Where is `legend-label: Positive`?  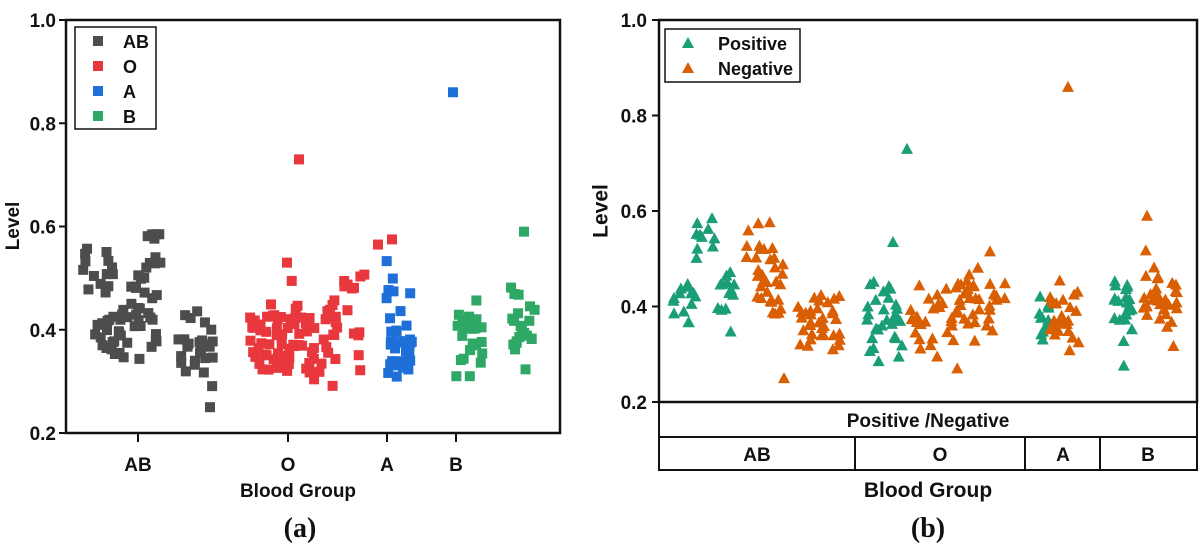 legend-label: Positive is located at coordinates (752, 44).